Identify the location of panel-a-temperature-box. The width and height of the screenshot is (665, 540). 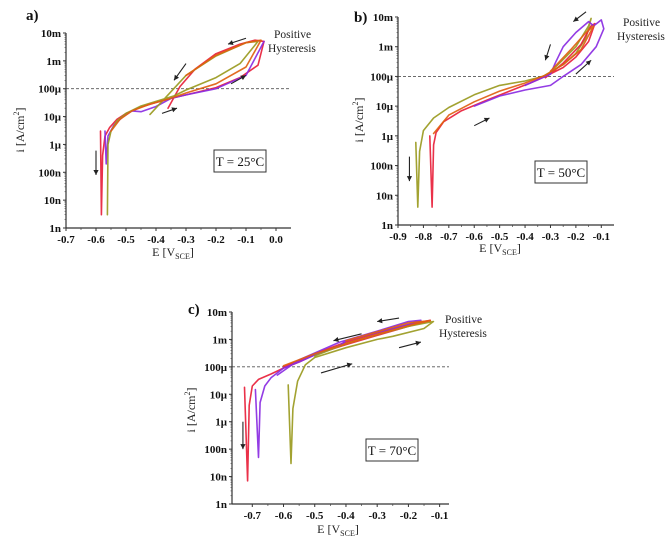
(240, 161).